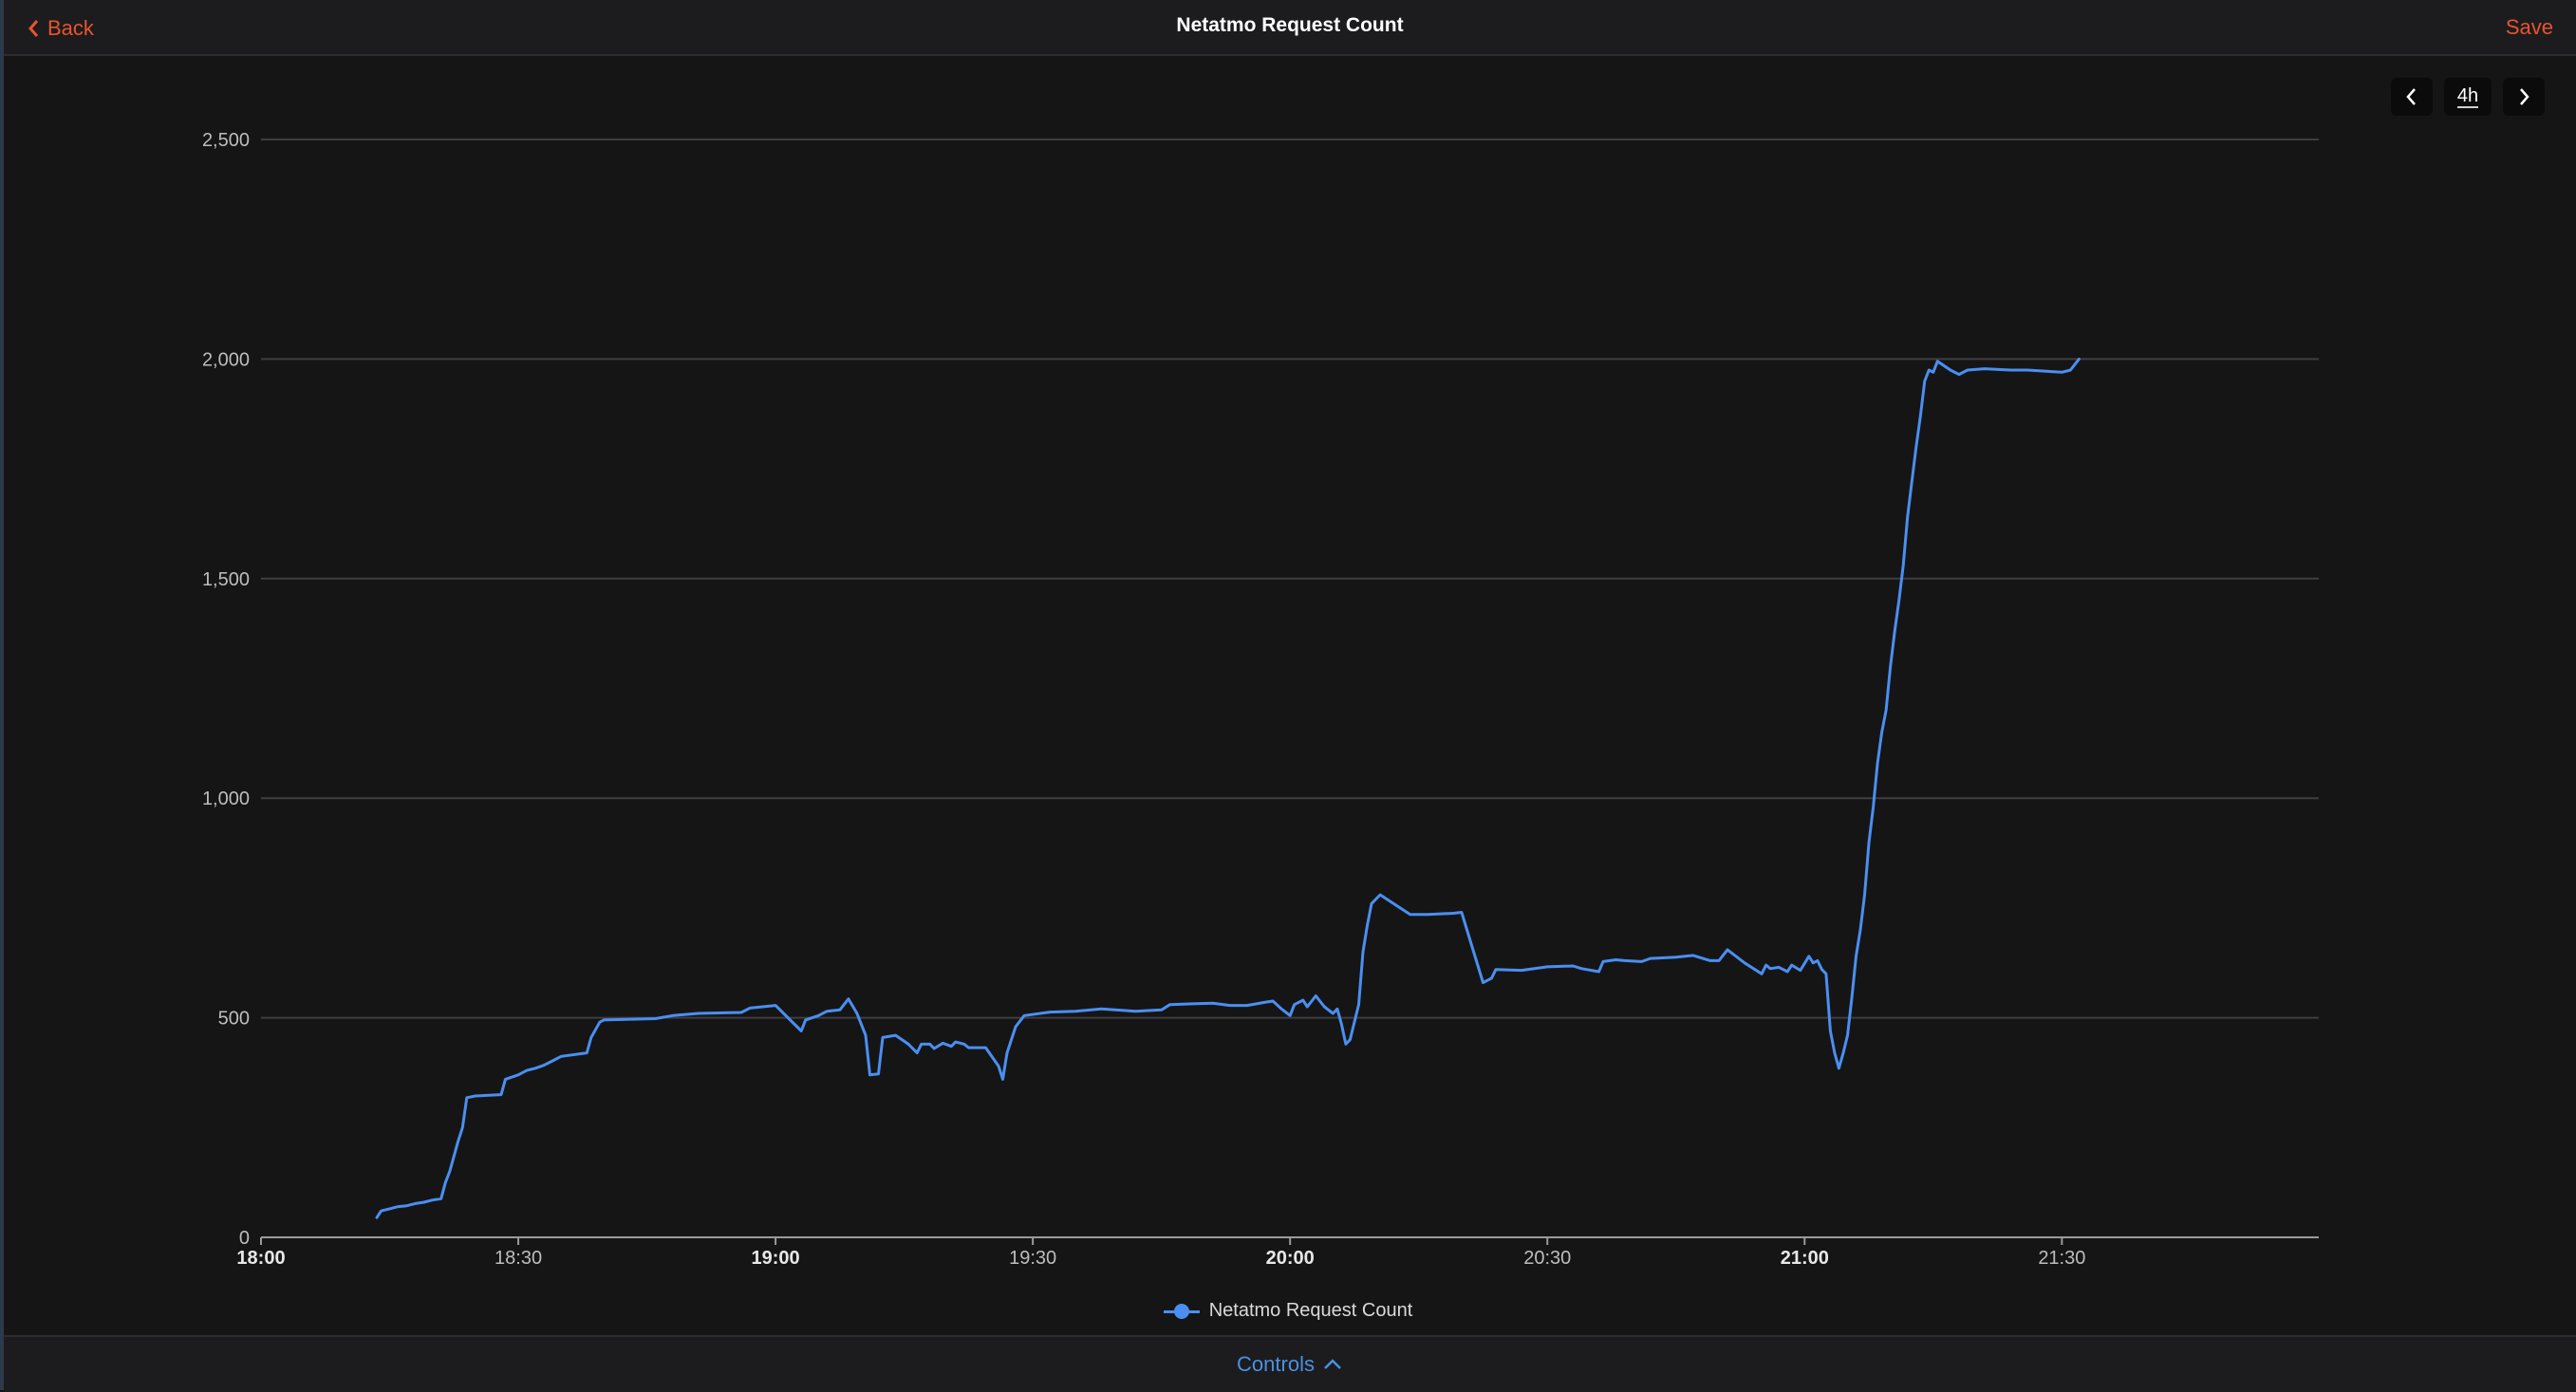 The image size is (2576, 1392). I want to click on chart-legend: Netatmo Request Count, so click(1288, 1311).